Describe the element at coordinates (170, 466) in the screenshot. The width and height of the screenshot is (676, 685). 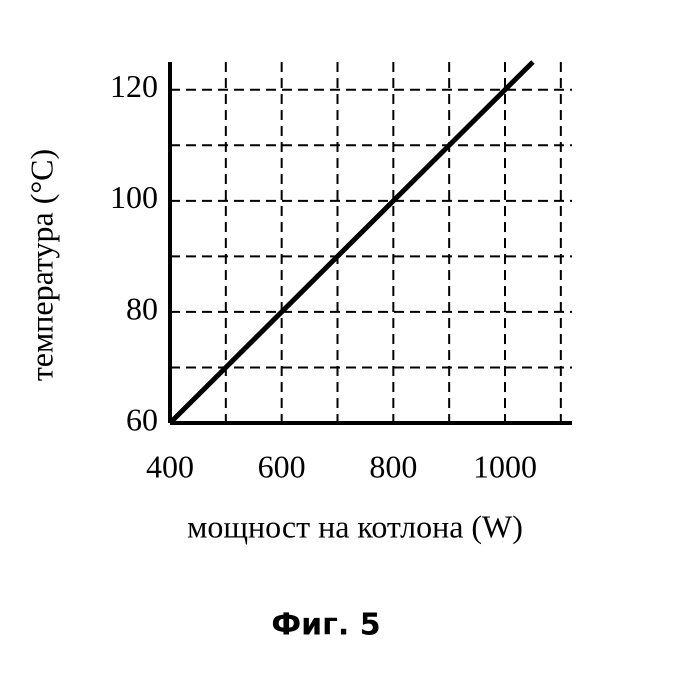
I see `x-tick-label: 400` at that location.